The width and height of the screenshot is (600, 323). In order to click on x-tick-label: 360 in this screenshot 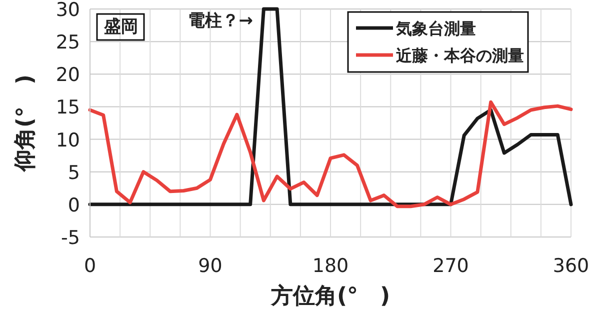, I will do `click(571, 266)`.